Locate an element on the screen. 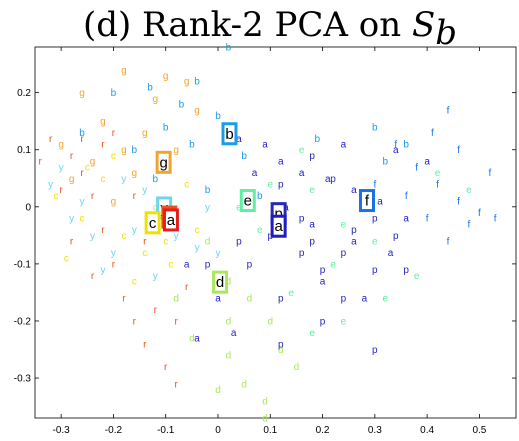 The width and height of the screenshot is (519, 441). class-mean-label: g is located at coordinates (163, 162).